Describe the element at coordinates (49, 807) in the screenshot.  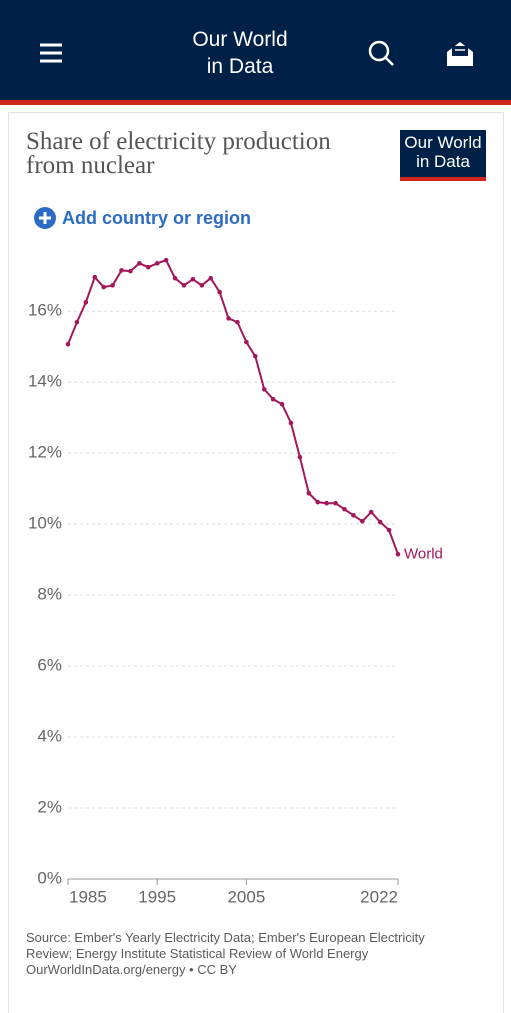
I see `y-tick-label: 2%` at that location.